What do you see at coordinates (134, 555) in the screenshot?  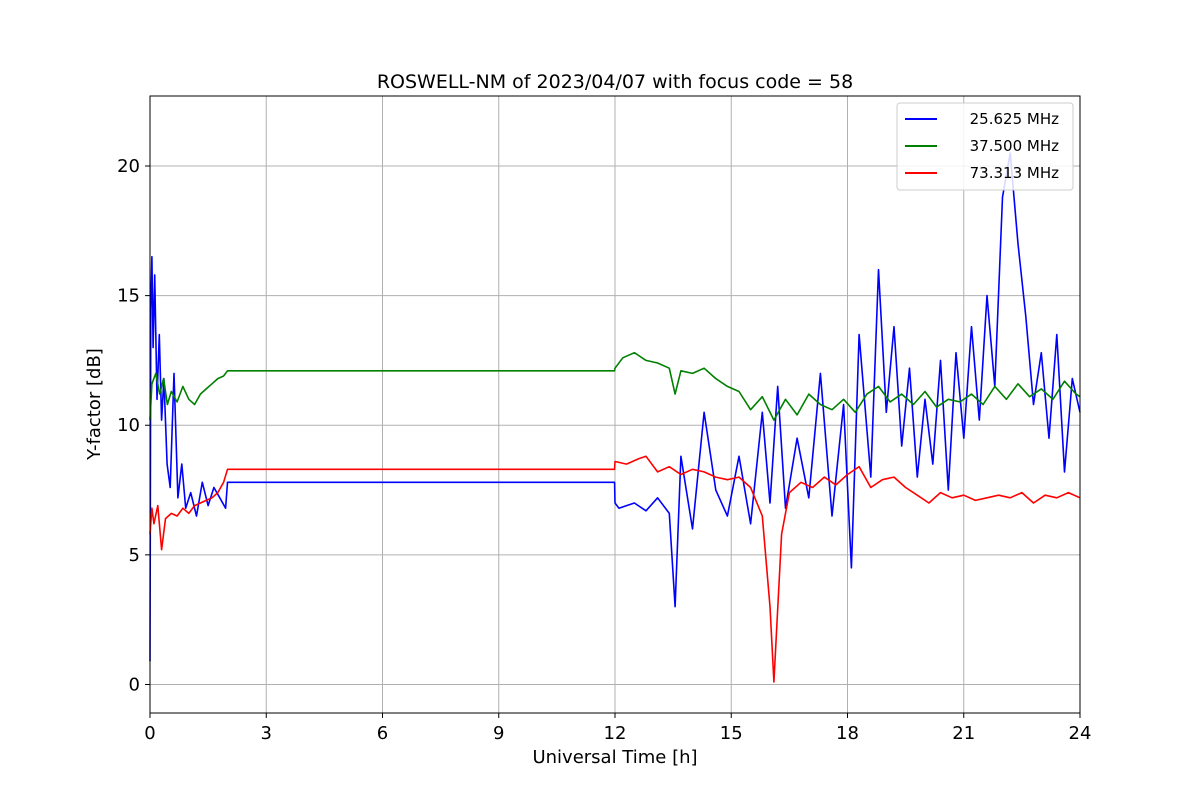 I see `y-tick-label: 5` at bounding box center [134, 555].